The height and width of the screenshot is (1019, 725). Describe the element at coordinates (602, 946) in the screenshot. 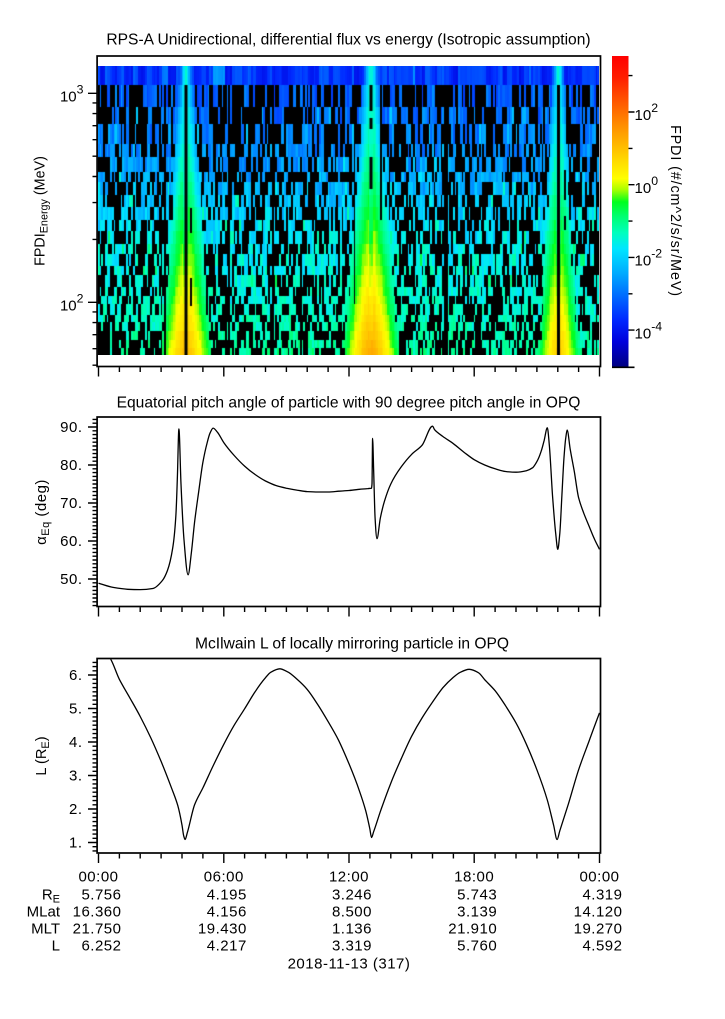

I see `svg-text: 4.592` at that location.